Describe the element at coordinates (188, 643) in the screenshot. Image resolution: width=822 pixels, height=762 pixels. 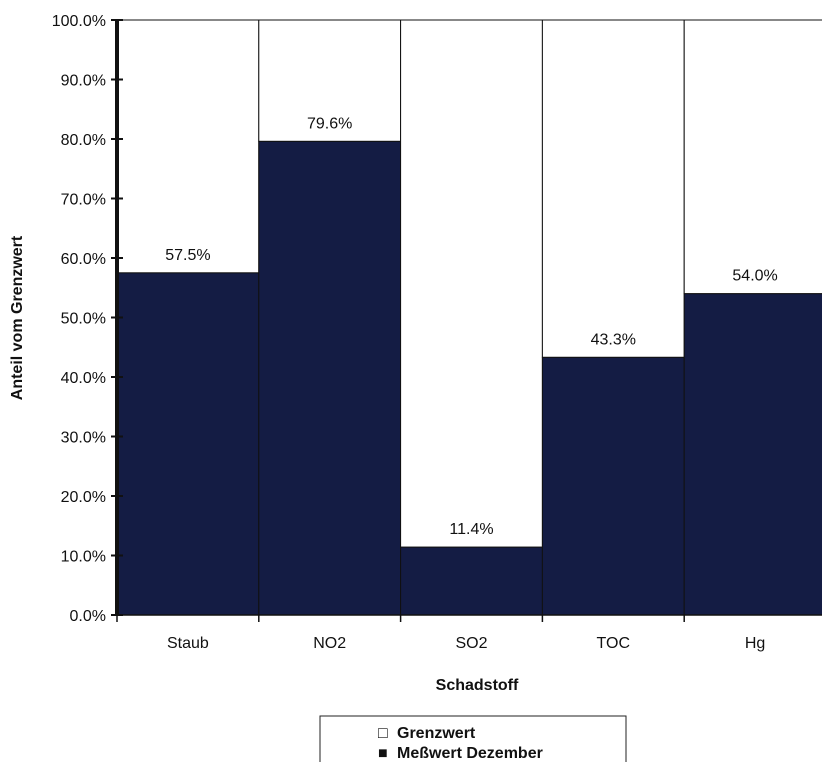
I see `x-tick-label-staub: Staub` at that location.